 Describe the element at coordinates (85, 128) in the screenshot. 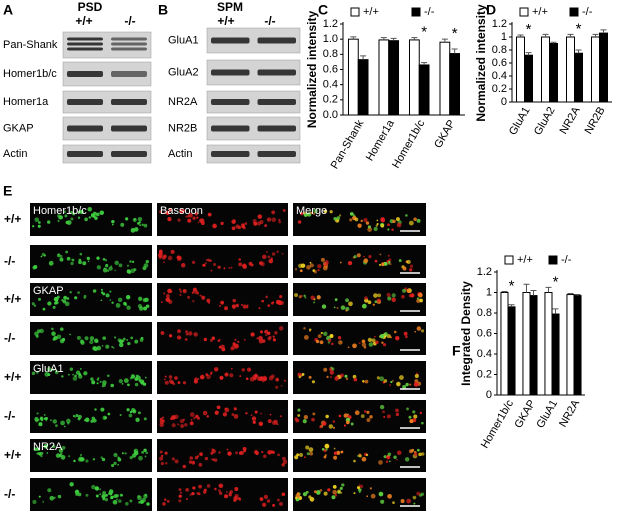

I see `blot-band` at that location.